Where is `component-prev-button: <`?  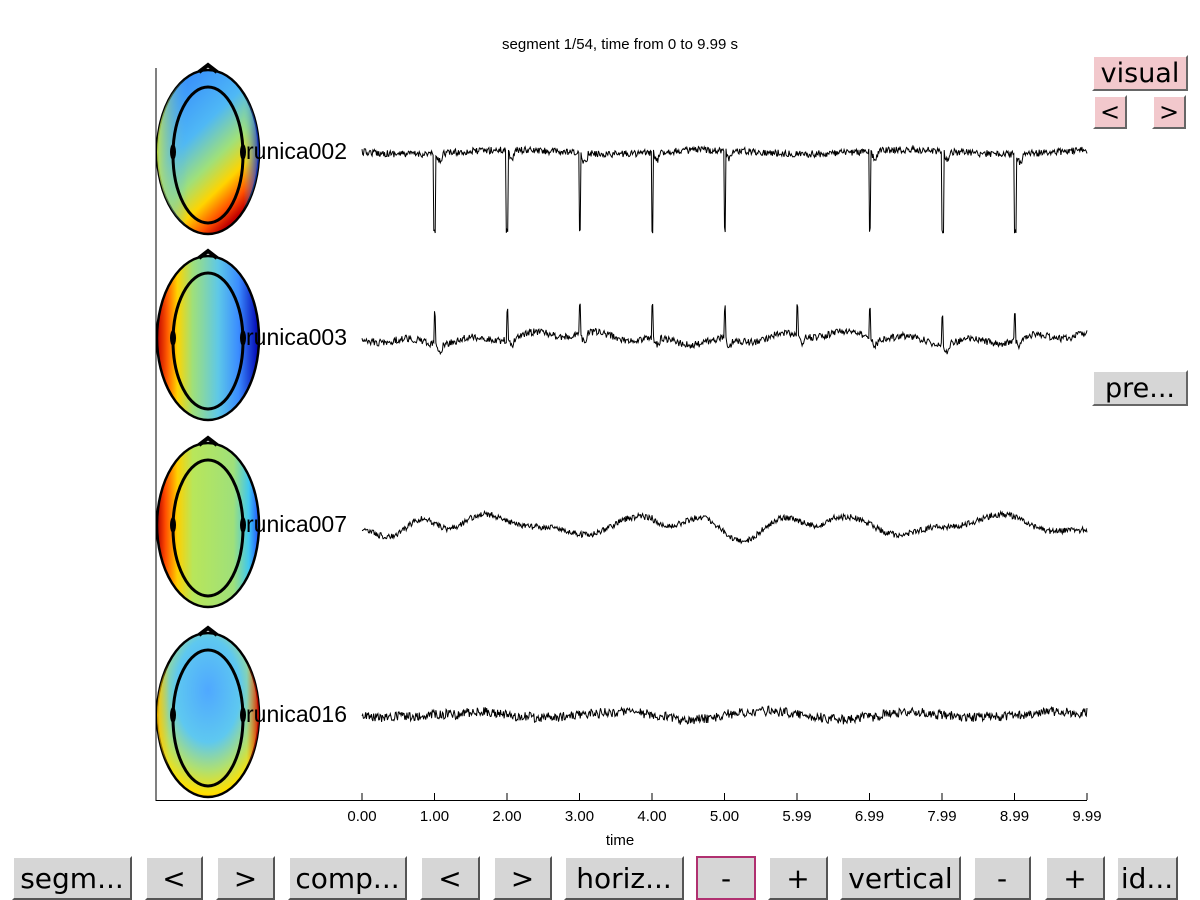 component-prev-button: < is located at coordinates (450, 878).